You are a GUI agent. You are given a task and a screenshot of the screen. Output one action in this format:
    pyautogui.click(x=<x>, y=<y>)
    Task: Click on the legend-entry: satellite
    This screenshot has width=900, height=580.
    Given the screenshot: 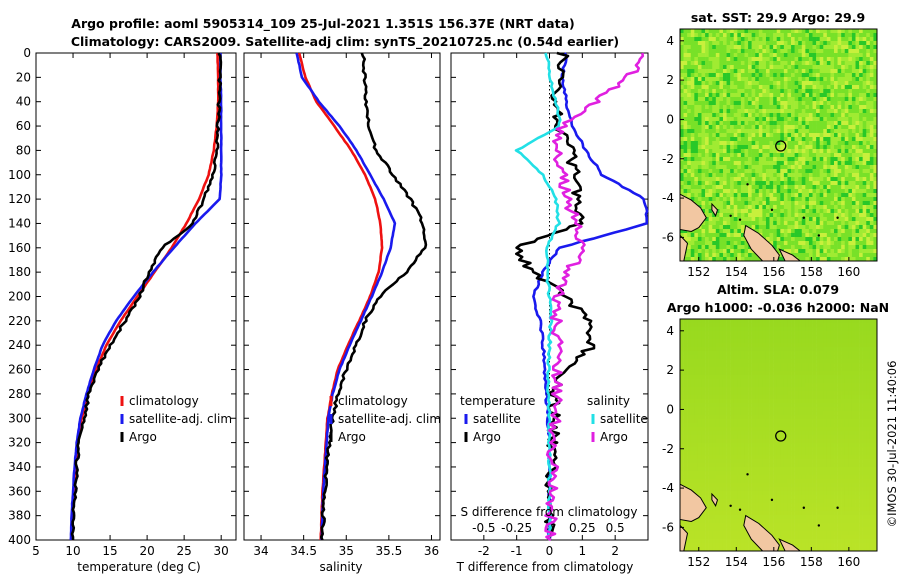 What is the action you would take?
    pyautogui.click(x=497, y=419)
    